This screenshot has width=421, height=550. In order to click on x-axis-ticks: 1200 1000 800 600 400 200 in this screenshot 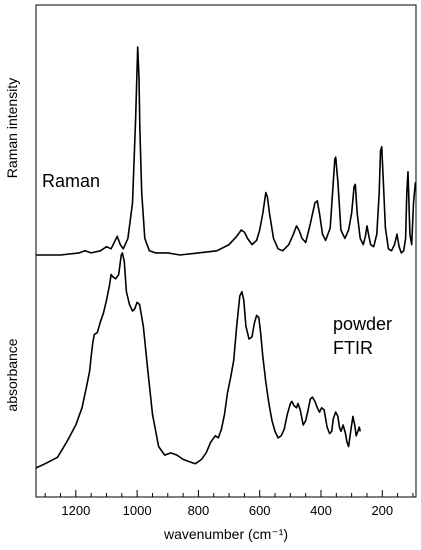, I will do `click(229, 504)`.